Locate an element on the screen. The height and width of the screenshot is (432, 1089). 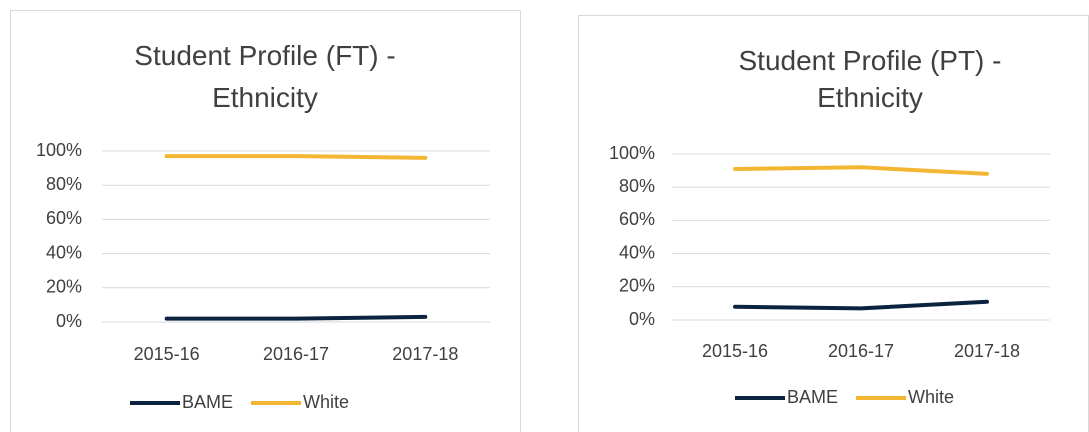
chart-title: Student Profile (FT) -Ethnicity is located at coordinates (264, 76).